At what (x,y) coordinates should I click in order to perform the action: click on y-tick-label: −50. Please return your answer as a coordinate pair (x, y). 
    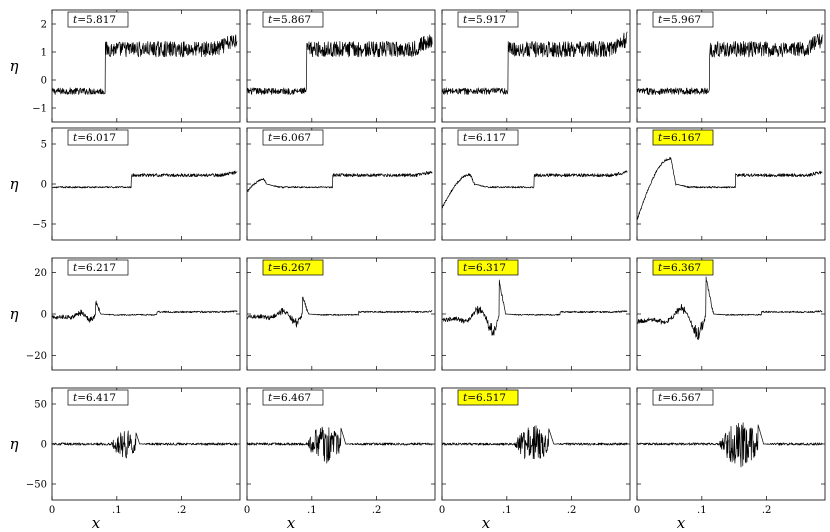
    Looking at the image, I should click on (36, 485).